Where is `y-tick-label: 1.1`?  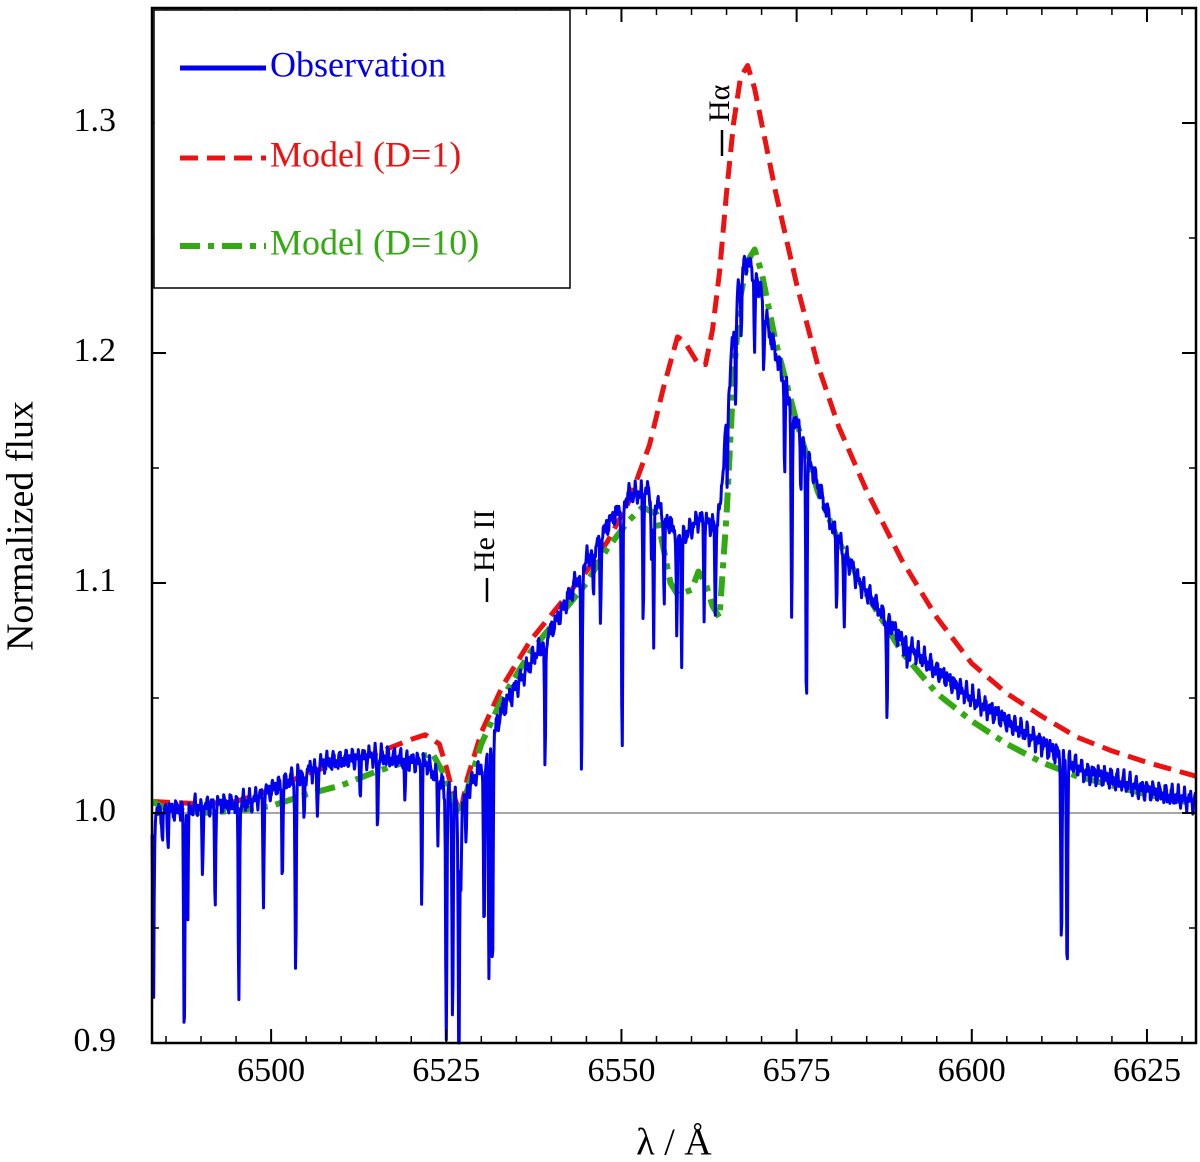
y-tick-label: 1.1 is located at coordinates (95, 580).